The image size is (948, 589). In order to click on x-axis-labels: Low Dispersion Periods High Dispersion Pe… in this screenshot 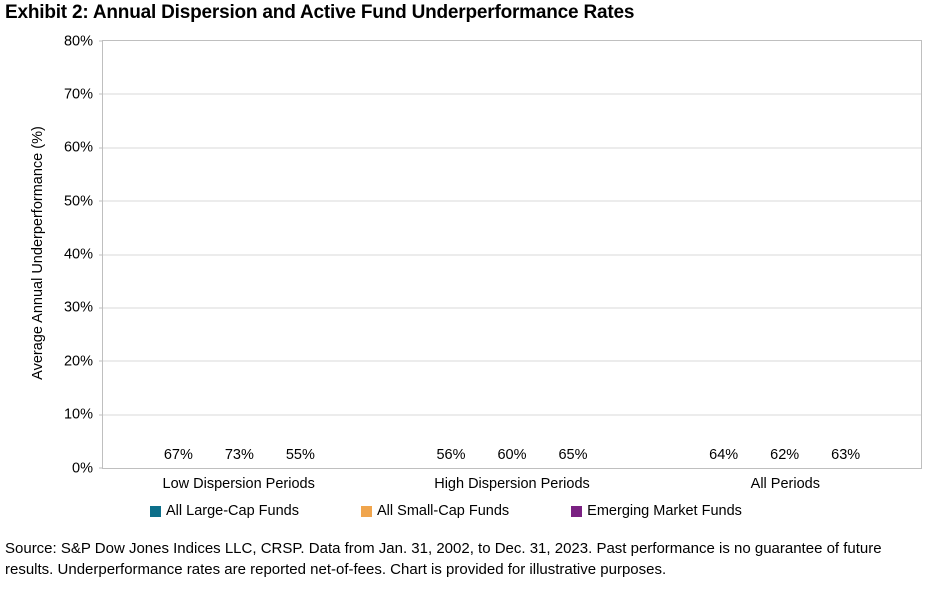, I will do `click(512, 484)`.